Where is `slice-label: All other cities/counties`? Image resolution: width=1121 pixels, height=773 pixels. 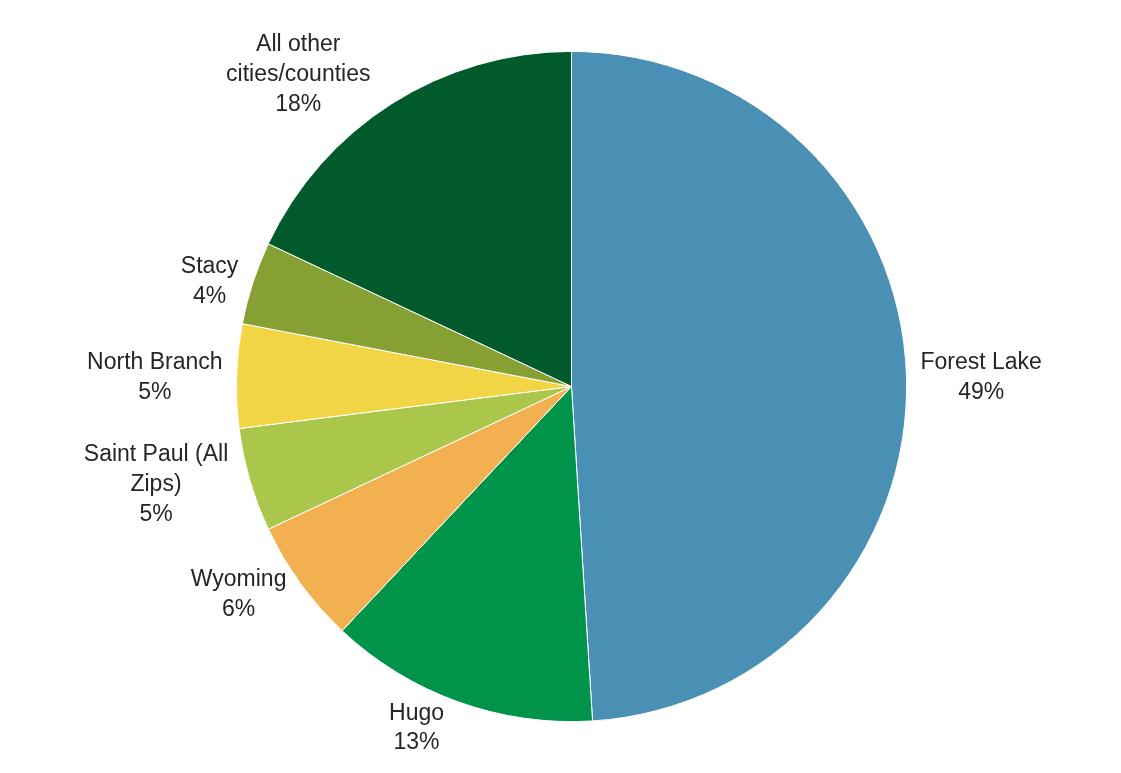
slice-label: All other cities/counties is located at coordinates (298, 58).